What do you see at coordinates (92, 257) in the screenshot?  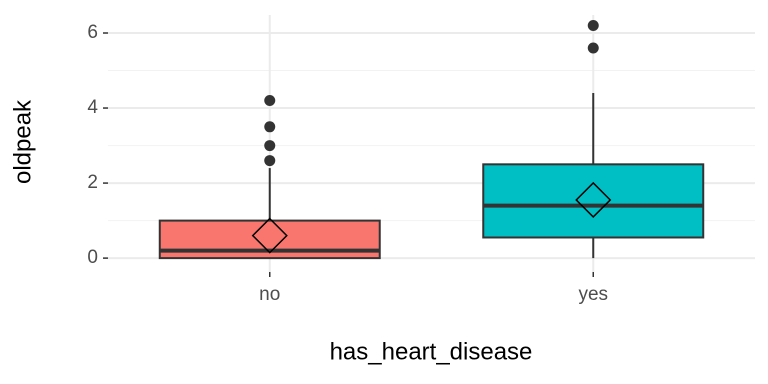 I see `y-tick-label: 0` at bounding box center [92, 257].